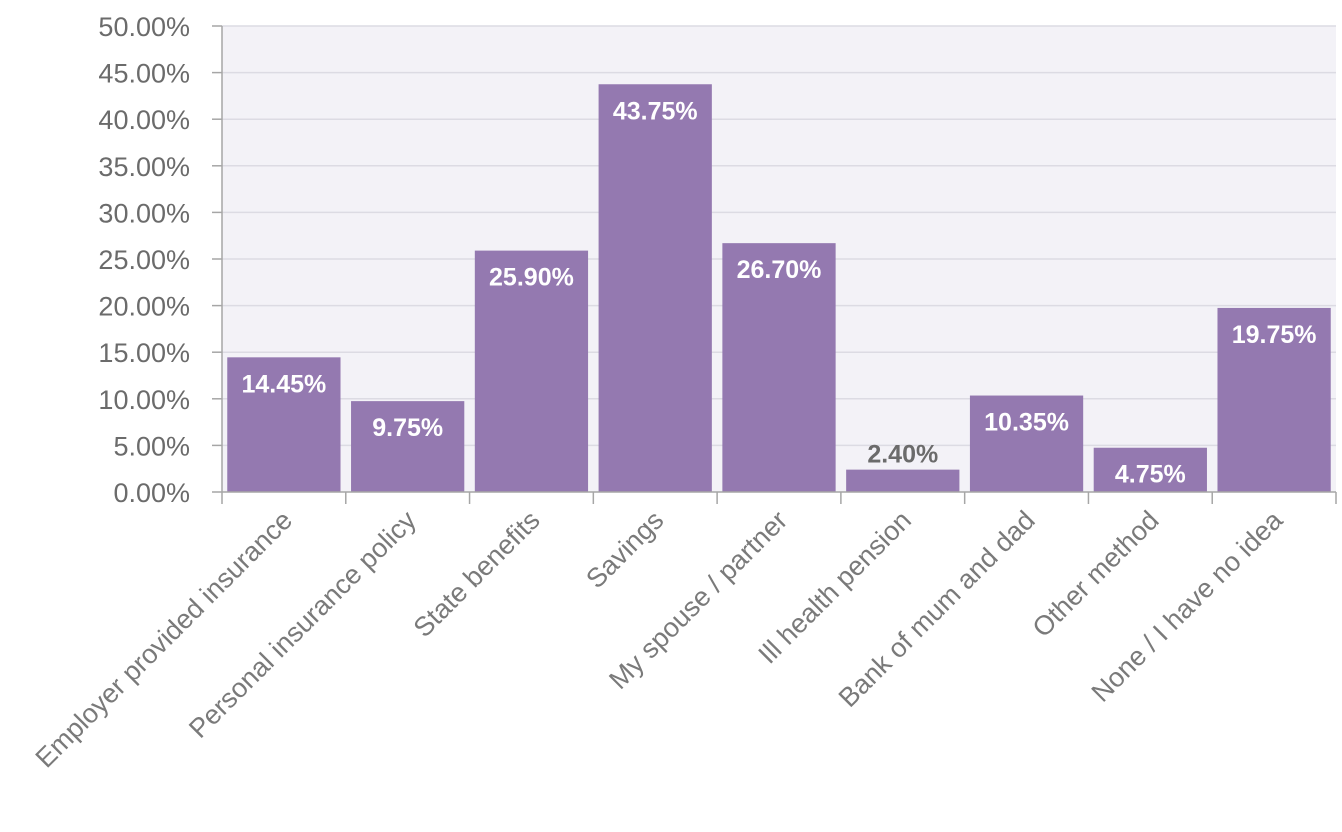 This screenshot has height=832, width=1342. What do you see at coordinates (144, 260) in the screenshot?
I see `y-tick-label: 25.00%` at bounding box center [144, 260].